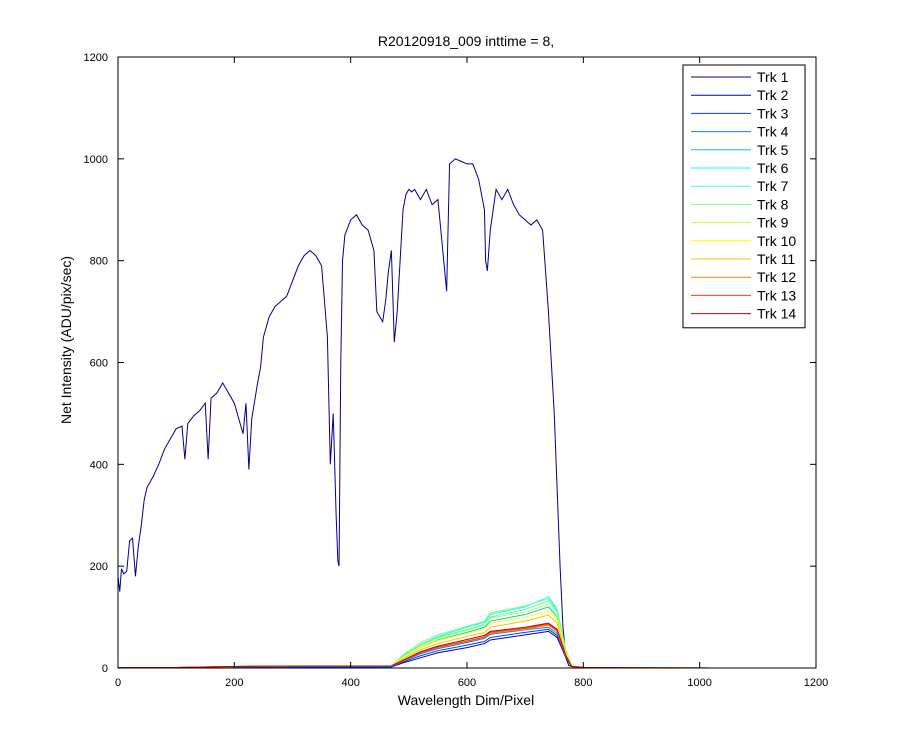 The width and height of the screenshot is (900, 750). What do you see at coordinates (773, 77) in the screenshot?
I see `legend-label: Trk 1` at bounding box center [773, 77].